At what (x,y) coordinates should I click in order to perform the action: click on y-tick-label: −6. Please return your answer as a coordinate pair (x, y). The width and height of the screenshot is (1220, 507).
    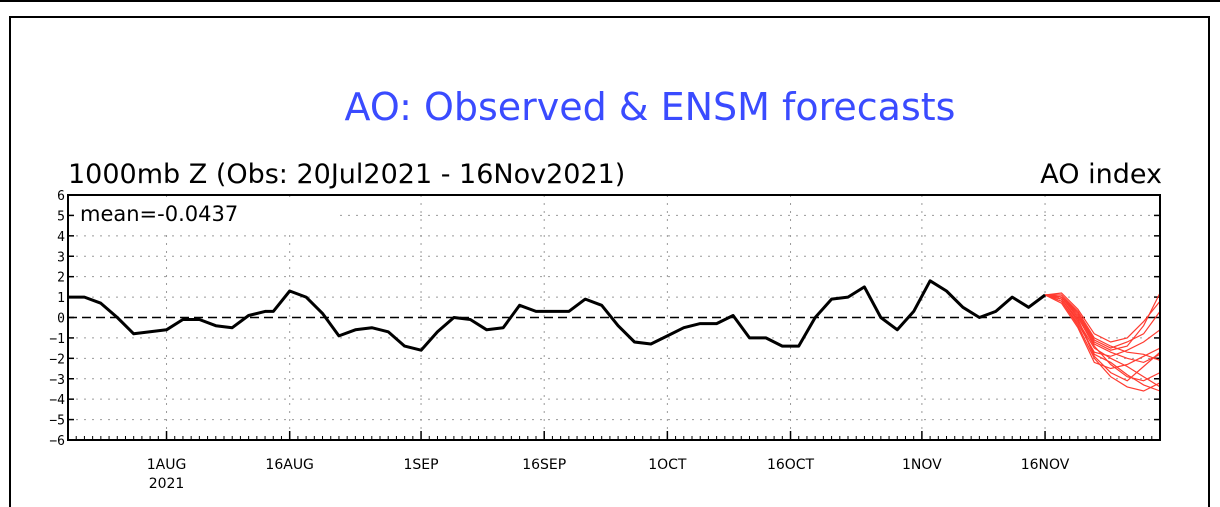
    Looking at the image, I should click on (57, 441).